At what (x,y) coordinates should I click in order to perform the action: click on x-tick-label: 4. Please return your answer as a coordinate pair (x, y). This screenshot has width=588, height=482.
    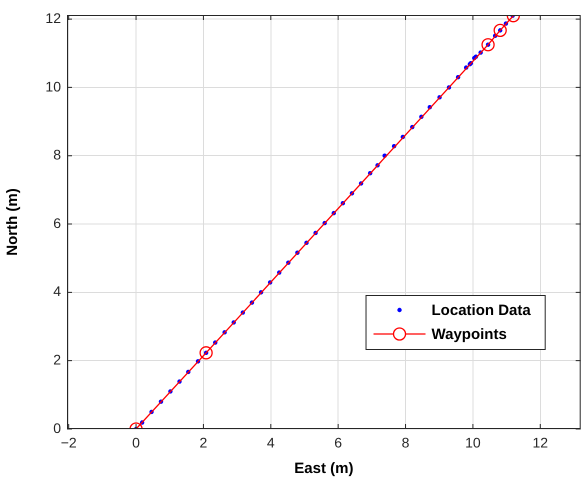
    Looking at the image, I should click on (270, 442).